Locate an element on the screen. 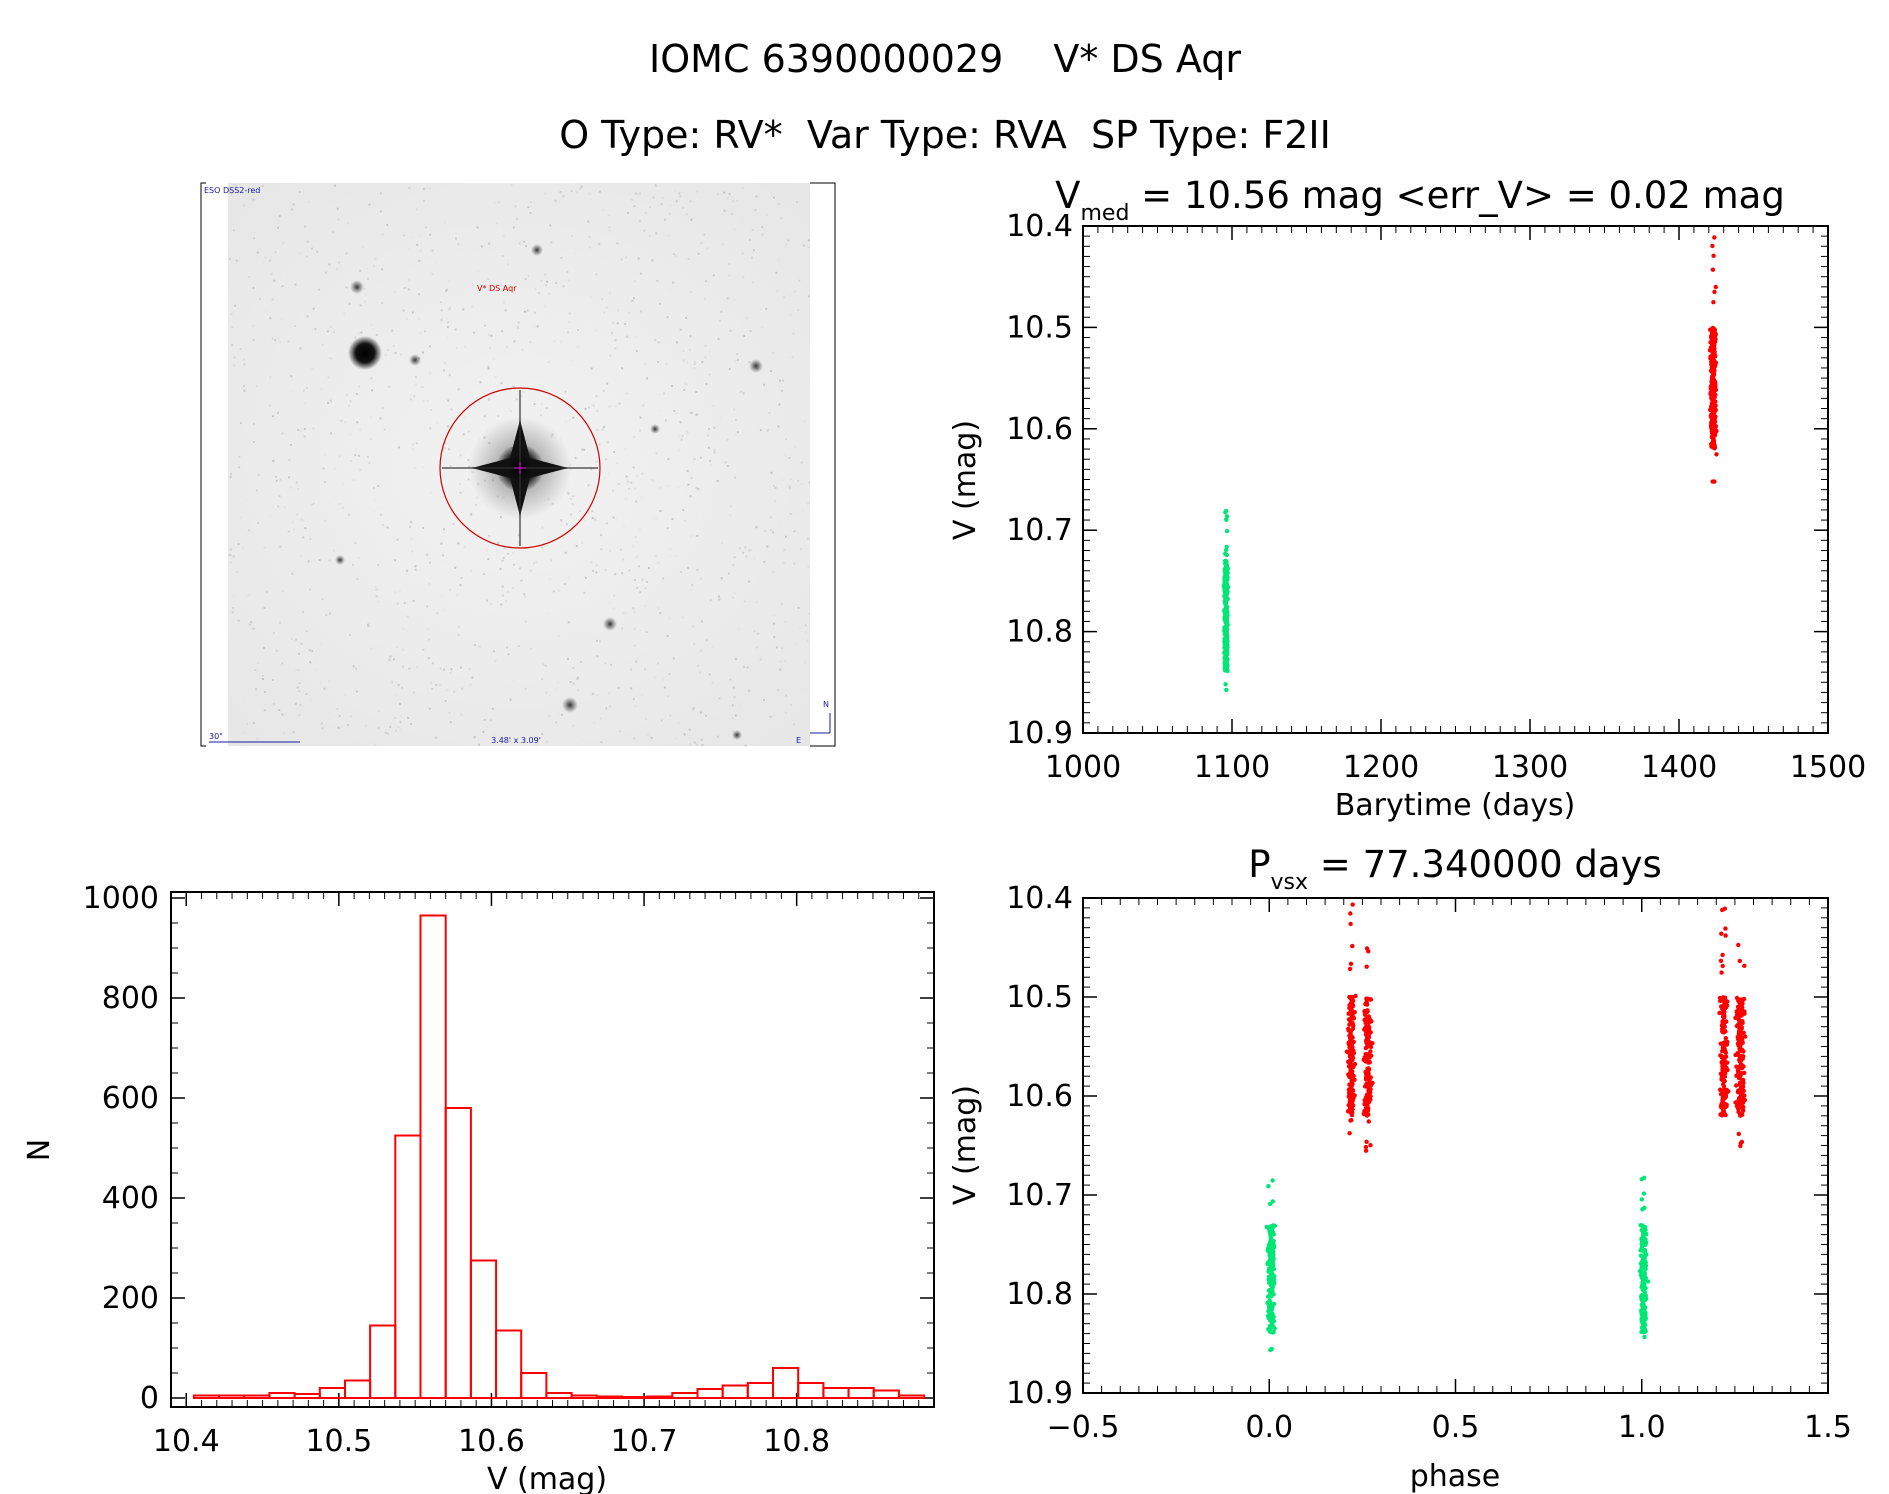 The height and width of the screenshot is (1494, 1889). histogram-bar is located at coordinates (735, 1391).